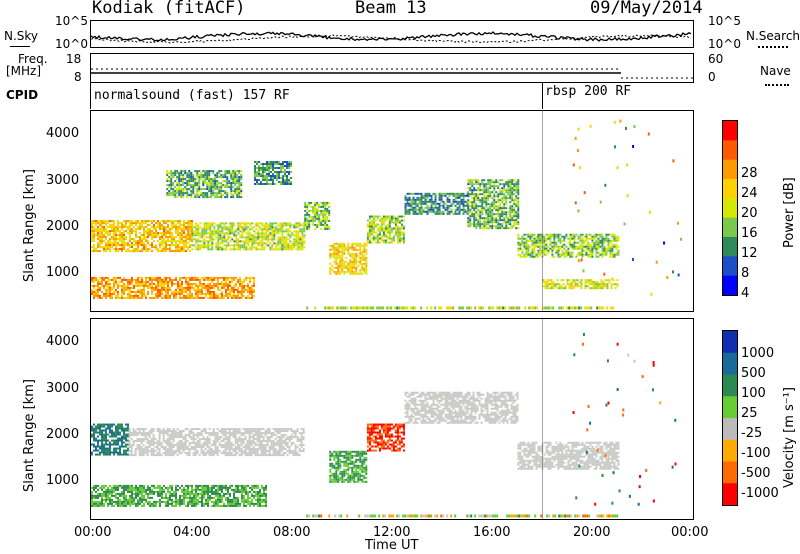 The image size is (800, 554). What do you see at coordinates (74, 59) in the screenshot?
I see `freq-tick-top: 18` at bounding box center [74, 59].